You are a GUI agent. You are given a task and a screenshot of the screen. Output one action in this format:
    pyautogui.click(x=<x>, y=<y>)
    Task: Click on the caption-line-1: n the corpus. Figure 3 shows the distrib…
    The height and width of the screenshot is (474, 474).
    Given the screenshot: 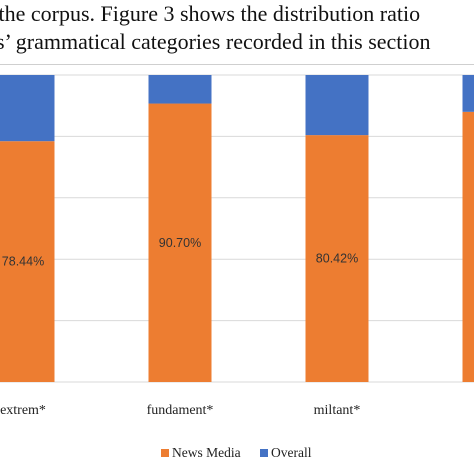 What is the action you would take?
    pyautogui.click(x=210, y=13)
    